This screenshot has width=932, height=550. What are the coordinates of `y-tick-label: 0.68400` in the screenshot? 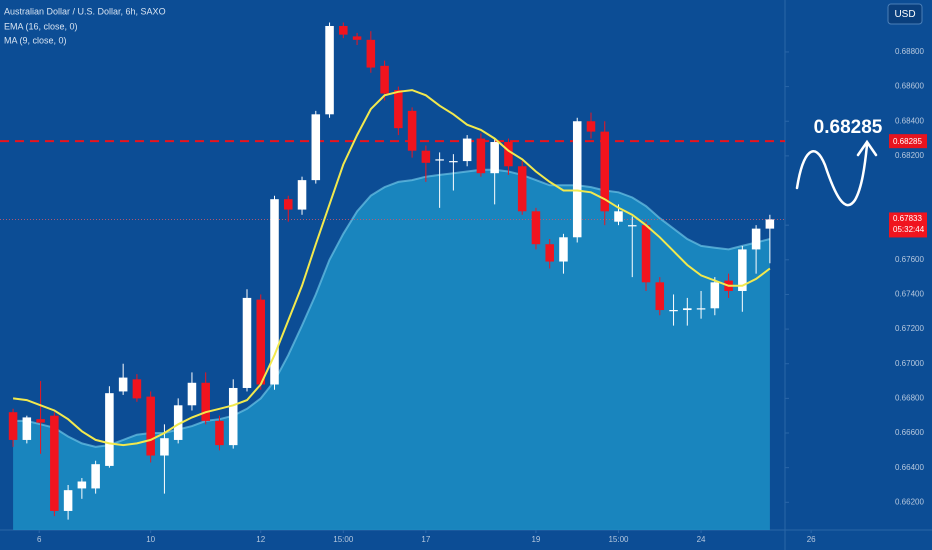 It's located at (909, 120).